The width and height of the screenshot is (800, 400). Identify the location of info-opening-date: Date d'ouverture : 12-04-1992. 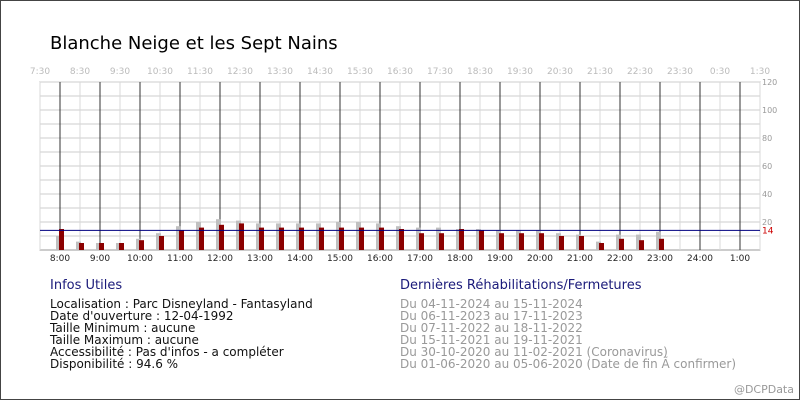
(142, 316).